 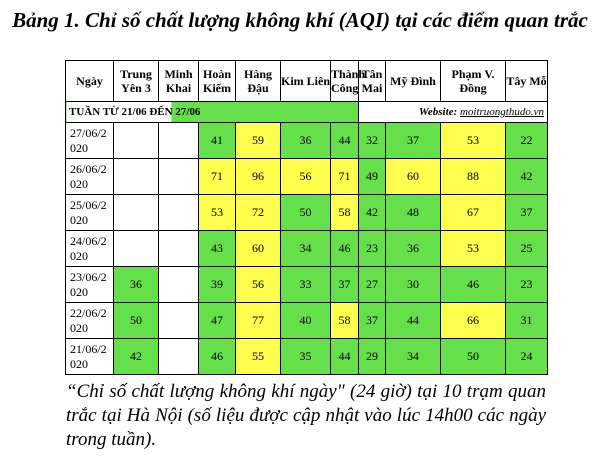 I want to click on aqi-cell: 25, so click(x=526, y=248).